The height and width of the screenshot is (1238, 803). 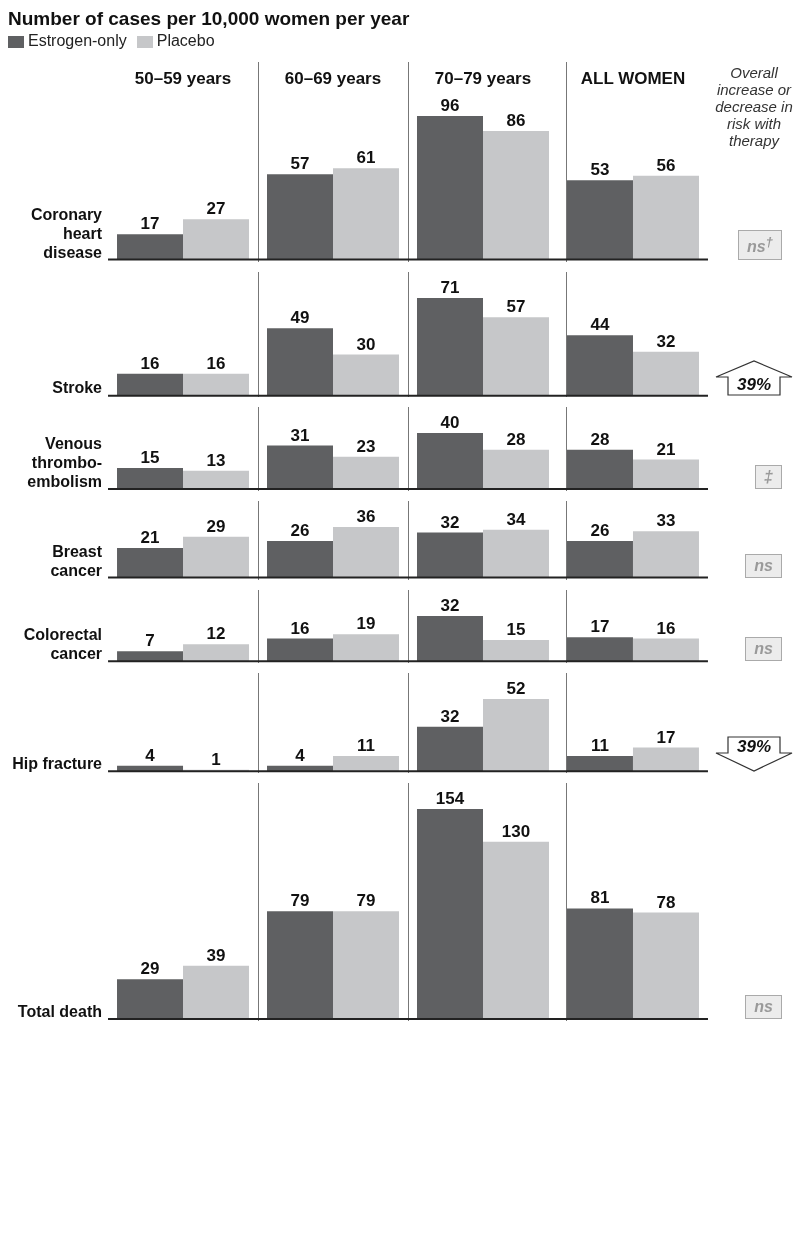 What do you see at coordinates (759, 245) in the screenshot?
I see `text: ns$^{†}$` at bounding box center [759, 245].